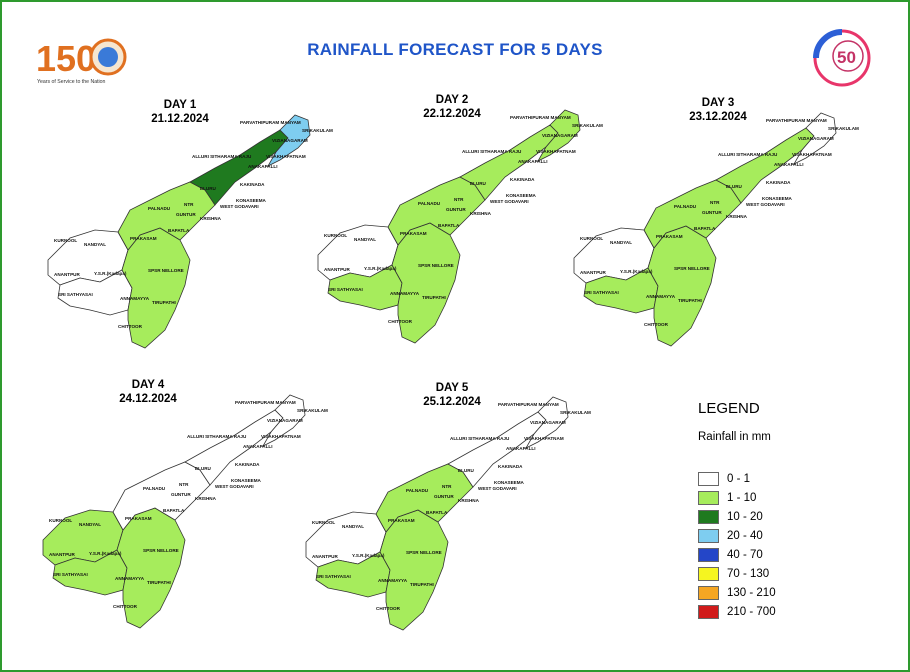 The width and height of the screenshot is (910, 672). What do you see at coordinates (745, 516) in the screenshot?
I see `legend-label: 10 - 20` at bounding box center [745, 516].